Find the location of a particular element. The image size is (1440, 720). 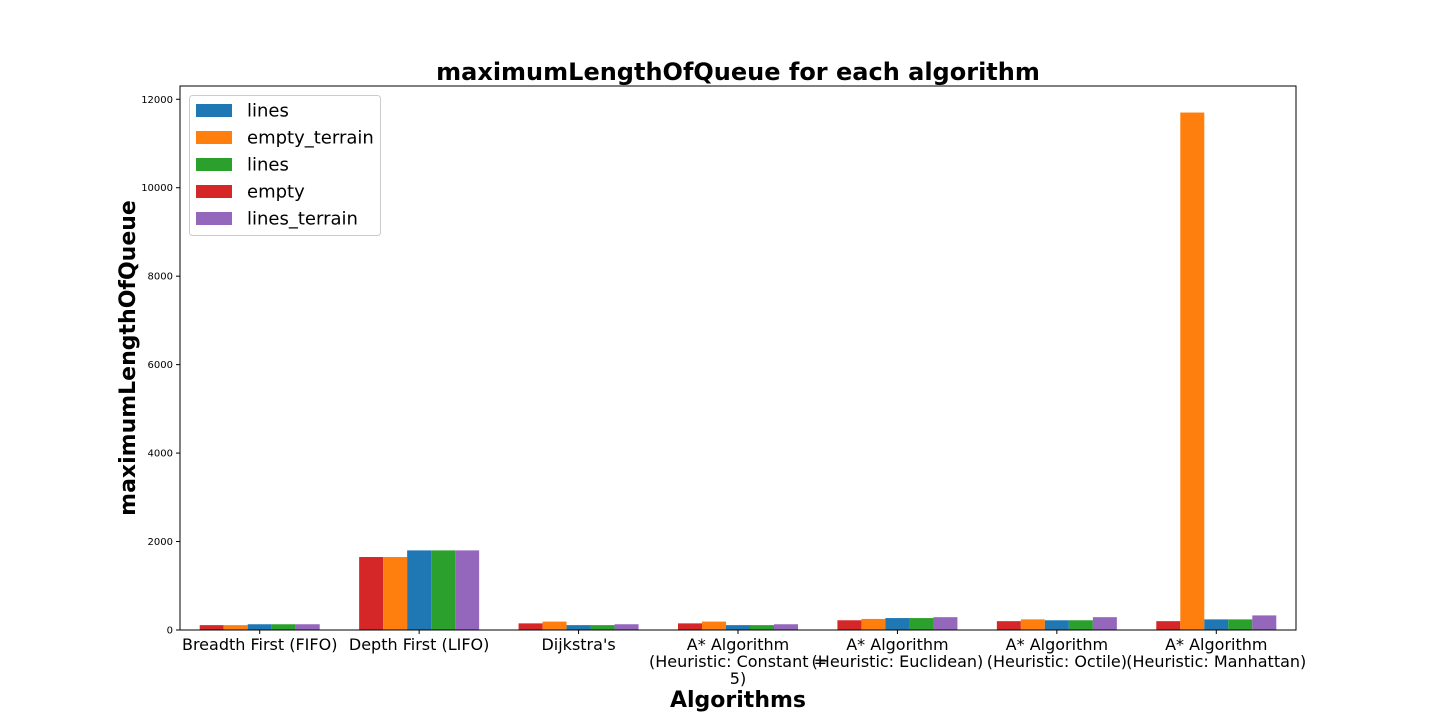

legend-frame is located at coordinates (285, 165).